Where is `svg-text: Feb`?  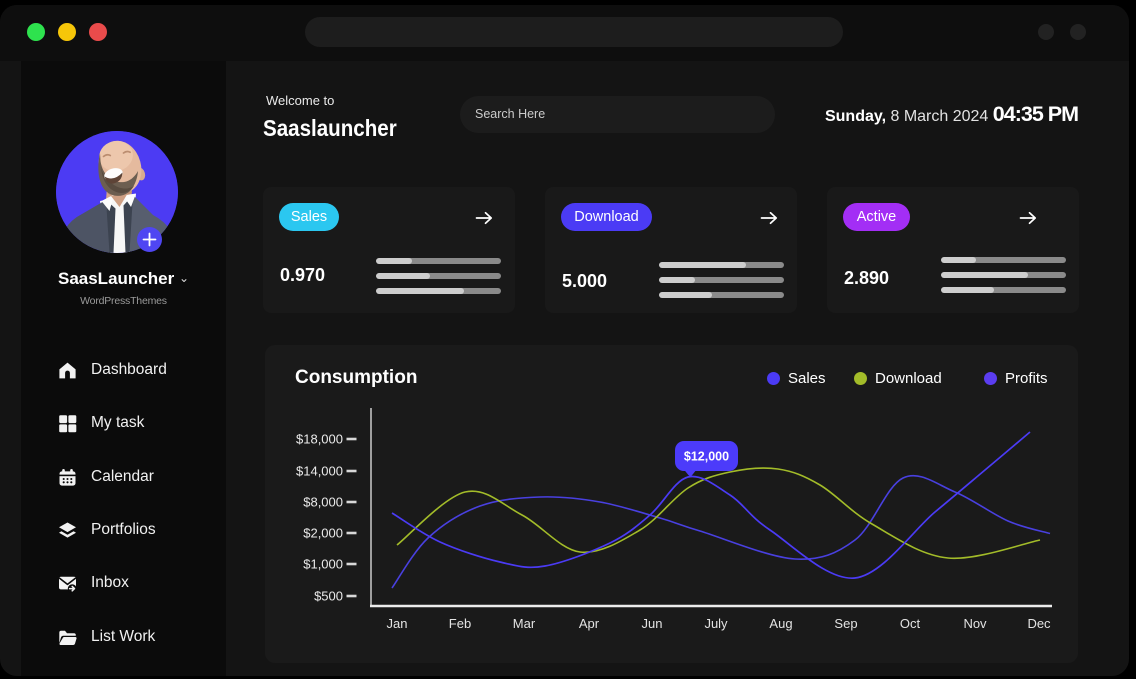
svg-text: Feb is located at coordinates (460, 623).